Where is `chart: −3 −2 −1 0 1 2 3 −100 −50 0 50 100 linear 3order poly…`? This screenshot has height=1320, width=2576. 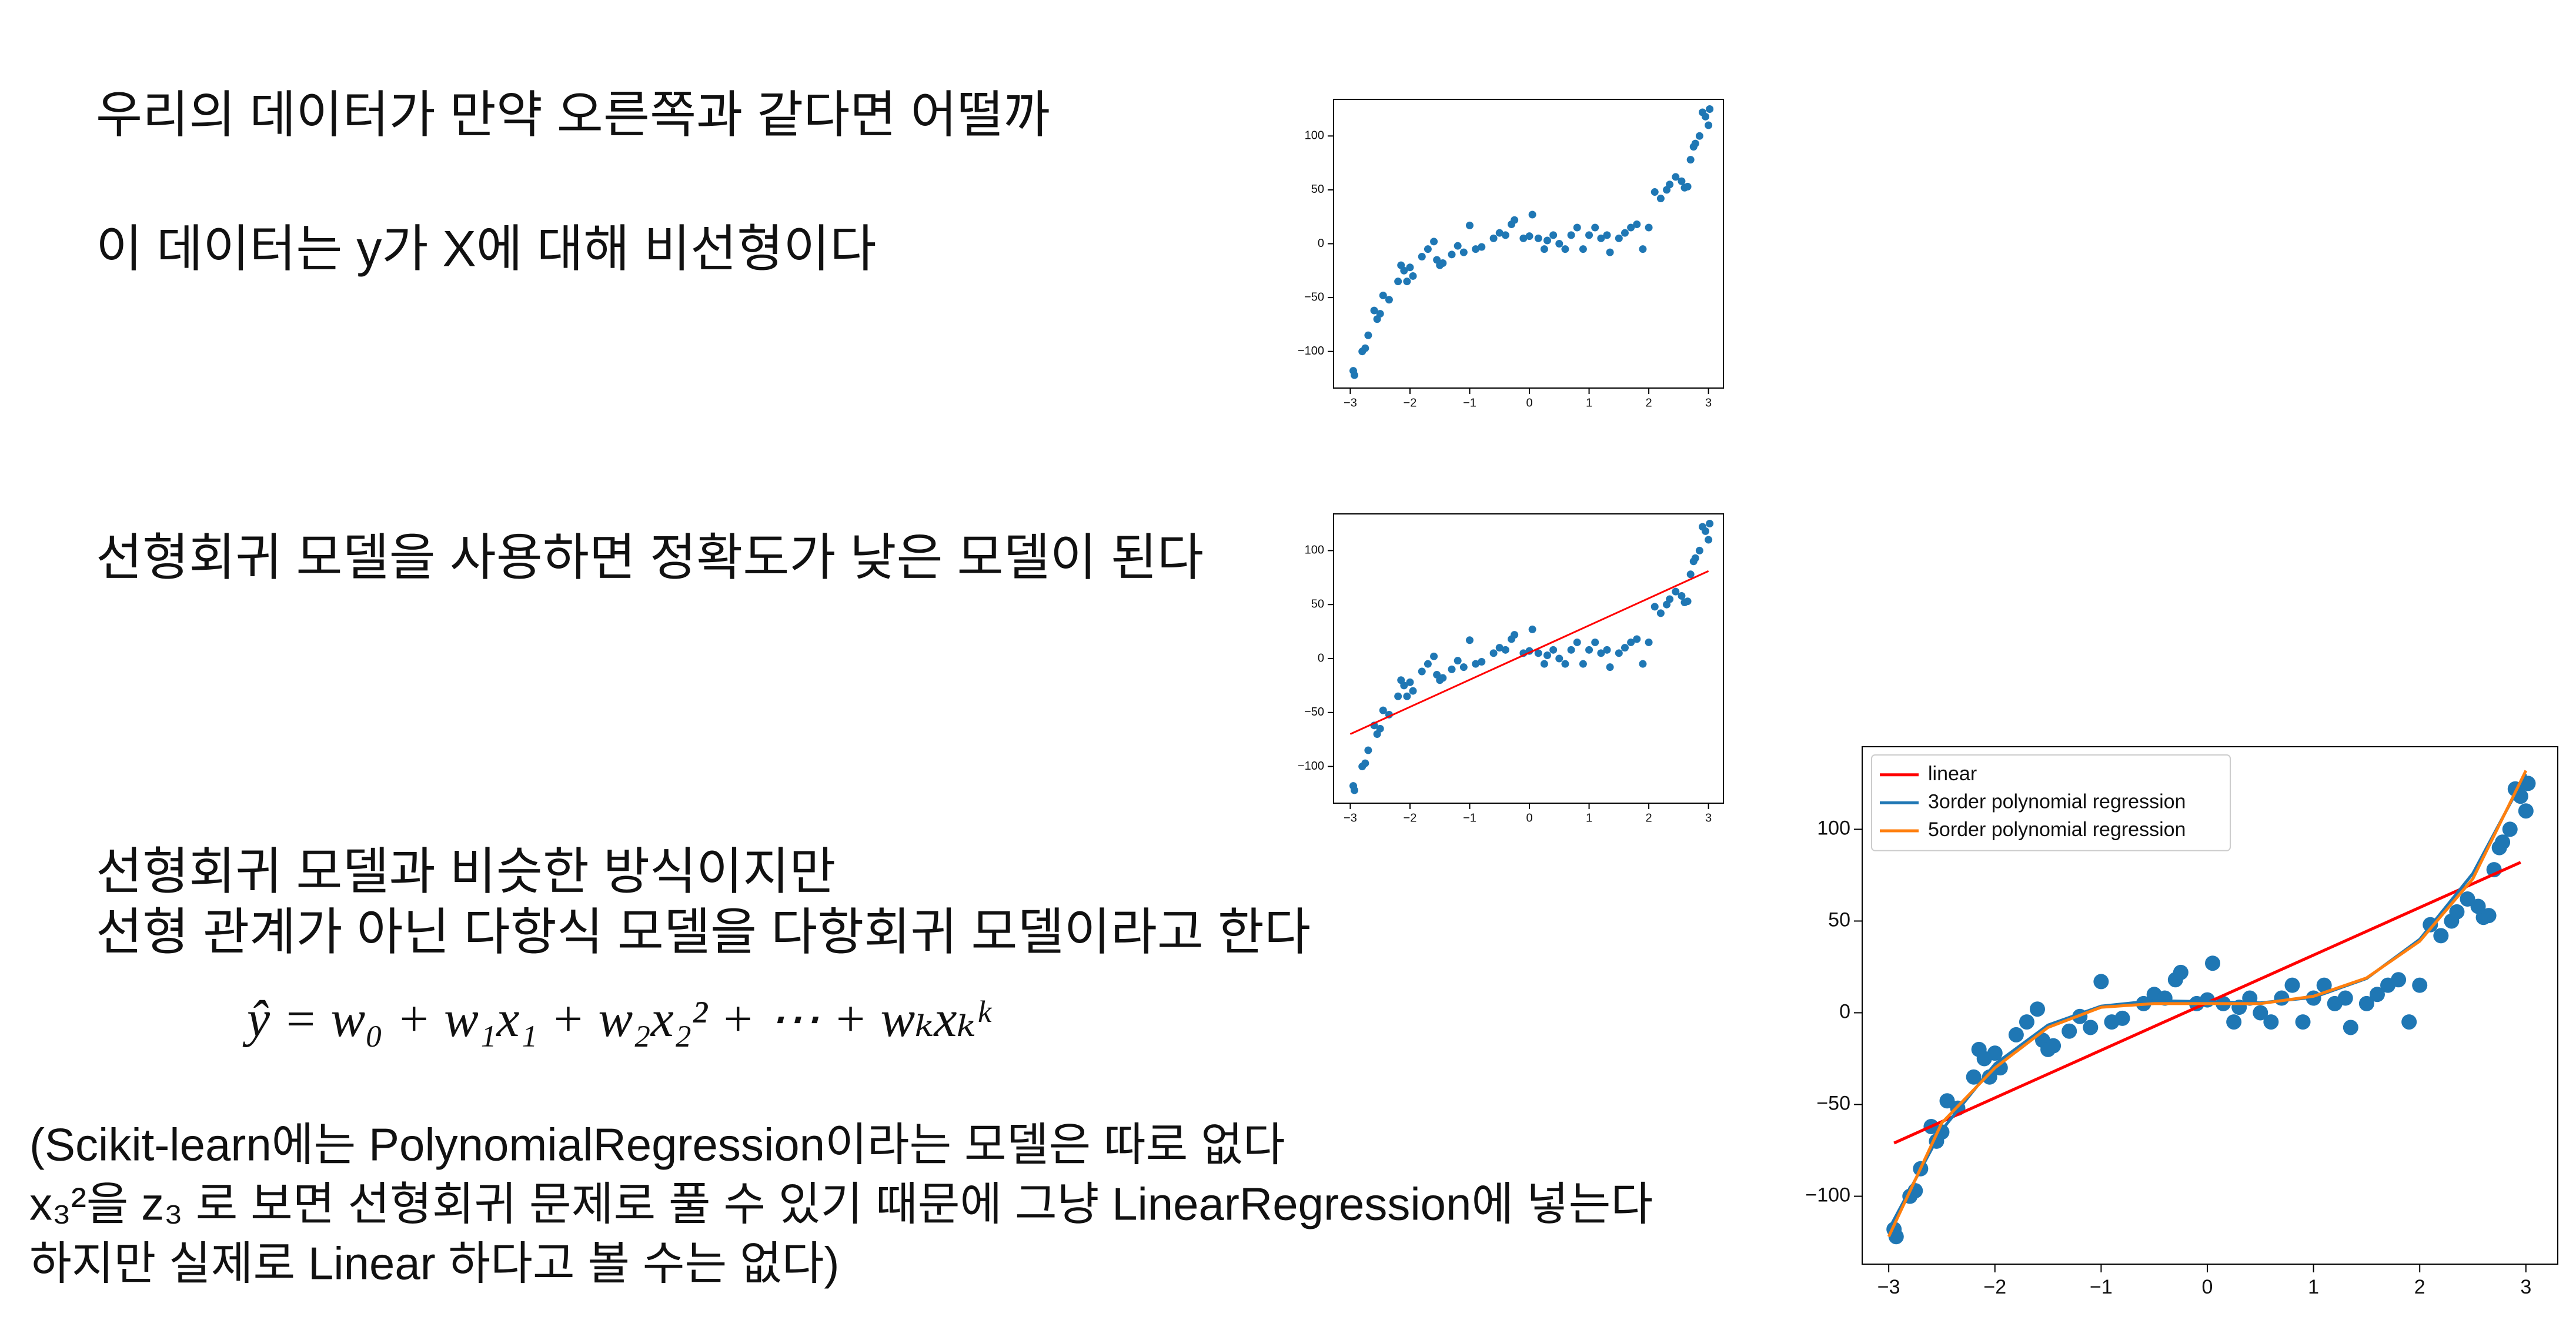 chart: −3 −2 −1 0 1 2 3 −100 −50 0 50 100 linear 3order poly… is located at coordinates (2181, 1022).